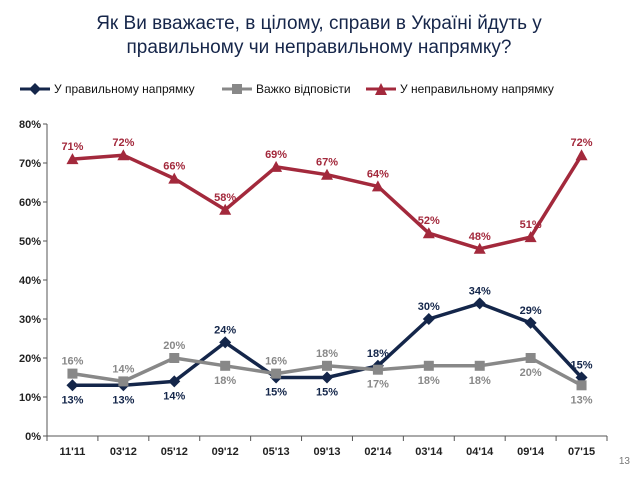  Describe the element at coordinates (429, 307) in the screenshot. I see `data-label: 30%` at that location.